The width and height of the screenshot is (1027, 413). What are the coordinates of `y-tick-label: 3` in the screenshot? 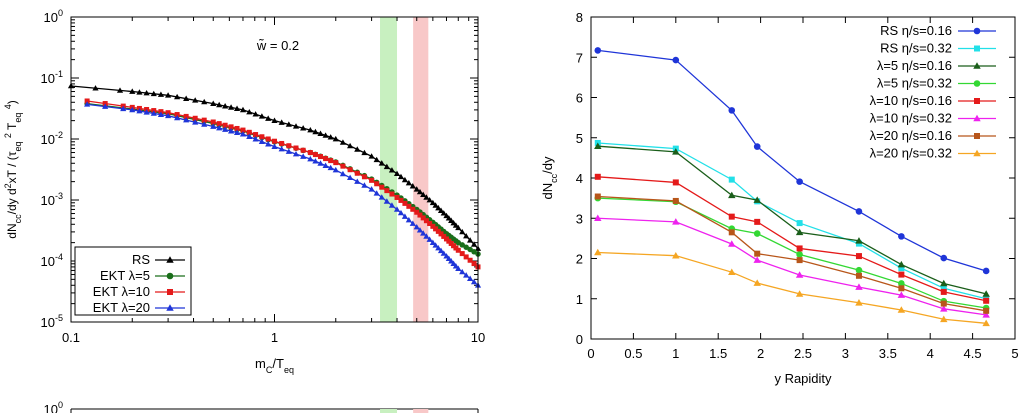 It's located at (579, 218).